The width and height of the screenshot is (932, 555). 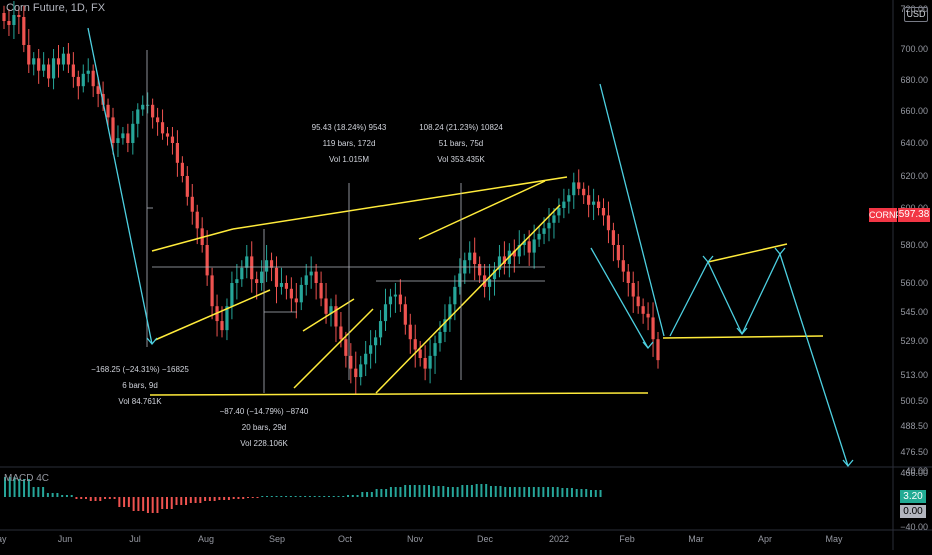 What do you see at coordinates (914, 111) in the screenshot?
I see `price-axis-tick: 660.00` at bounding box center [914, 111].